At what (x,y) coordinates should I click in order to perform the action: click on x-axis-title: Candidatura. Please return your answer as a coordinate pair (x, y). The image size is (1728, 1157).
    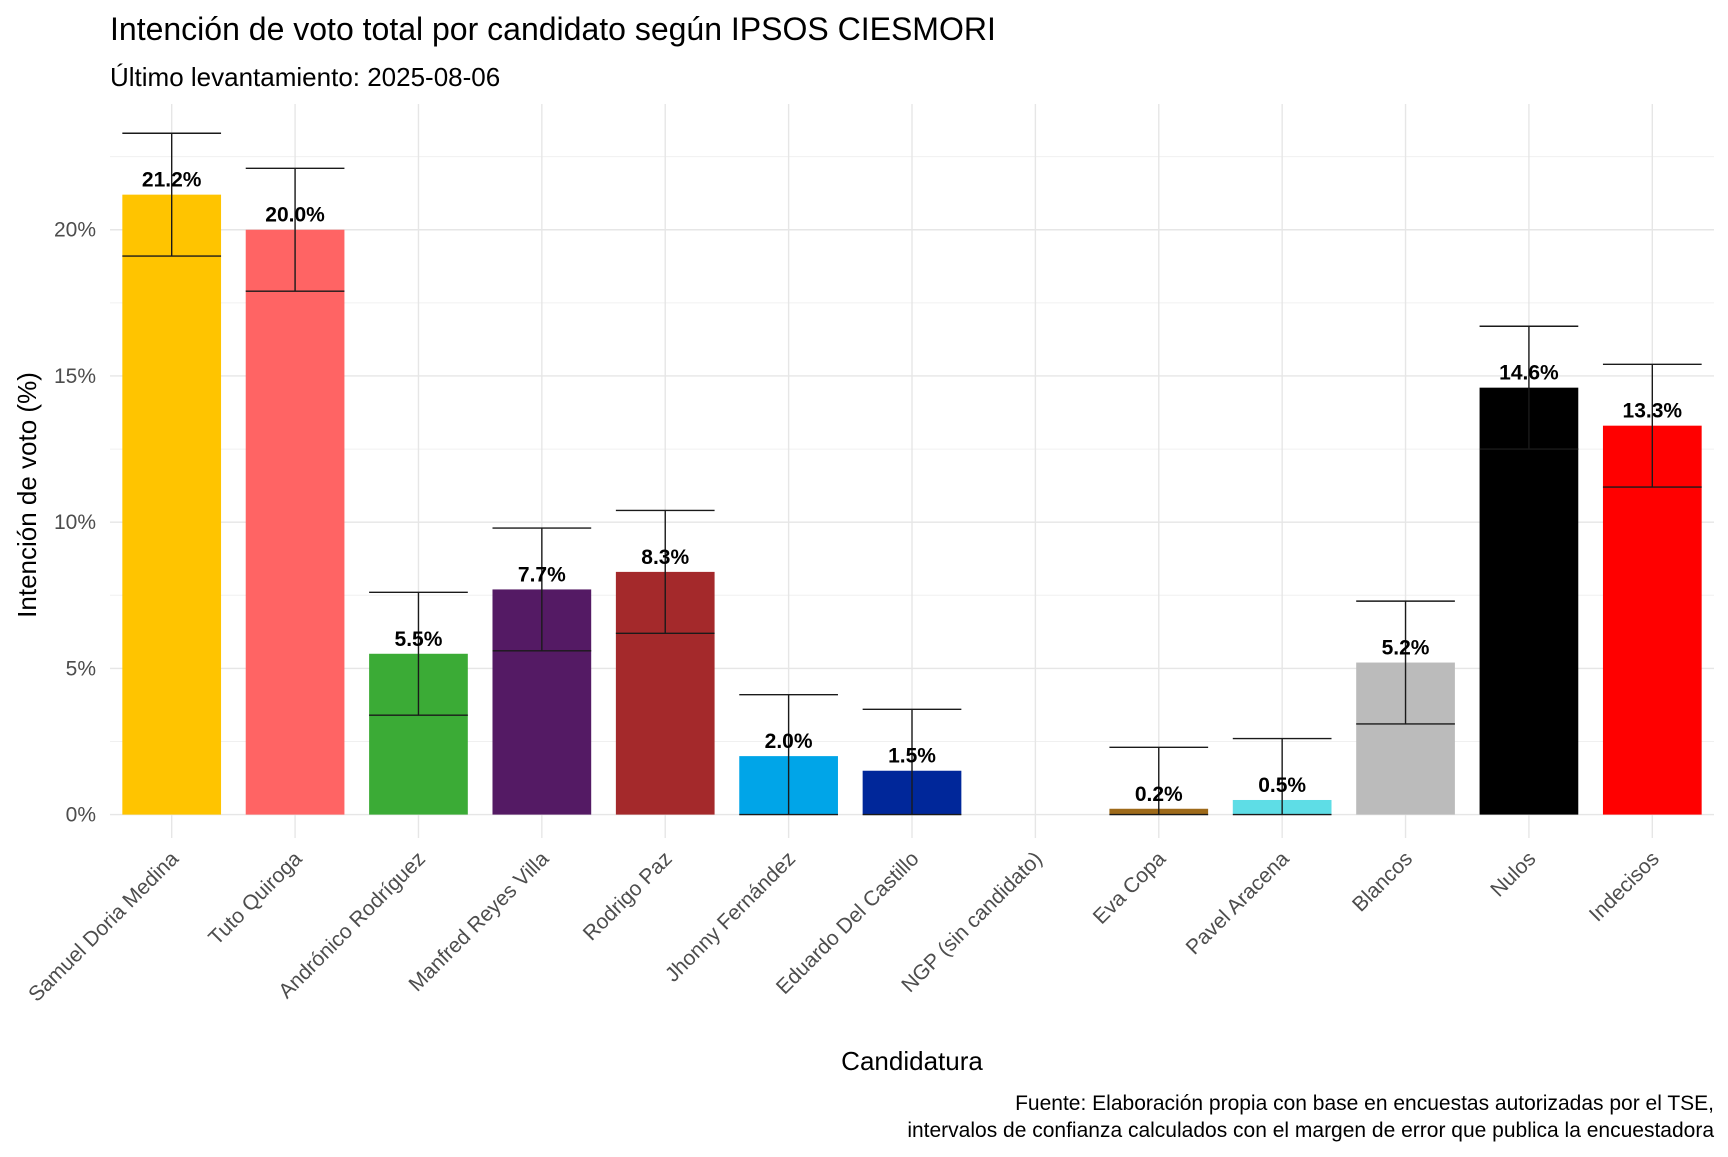
    Looking at the image, I should click on (912, 1061).